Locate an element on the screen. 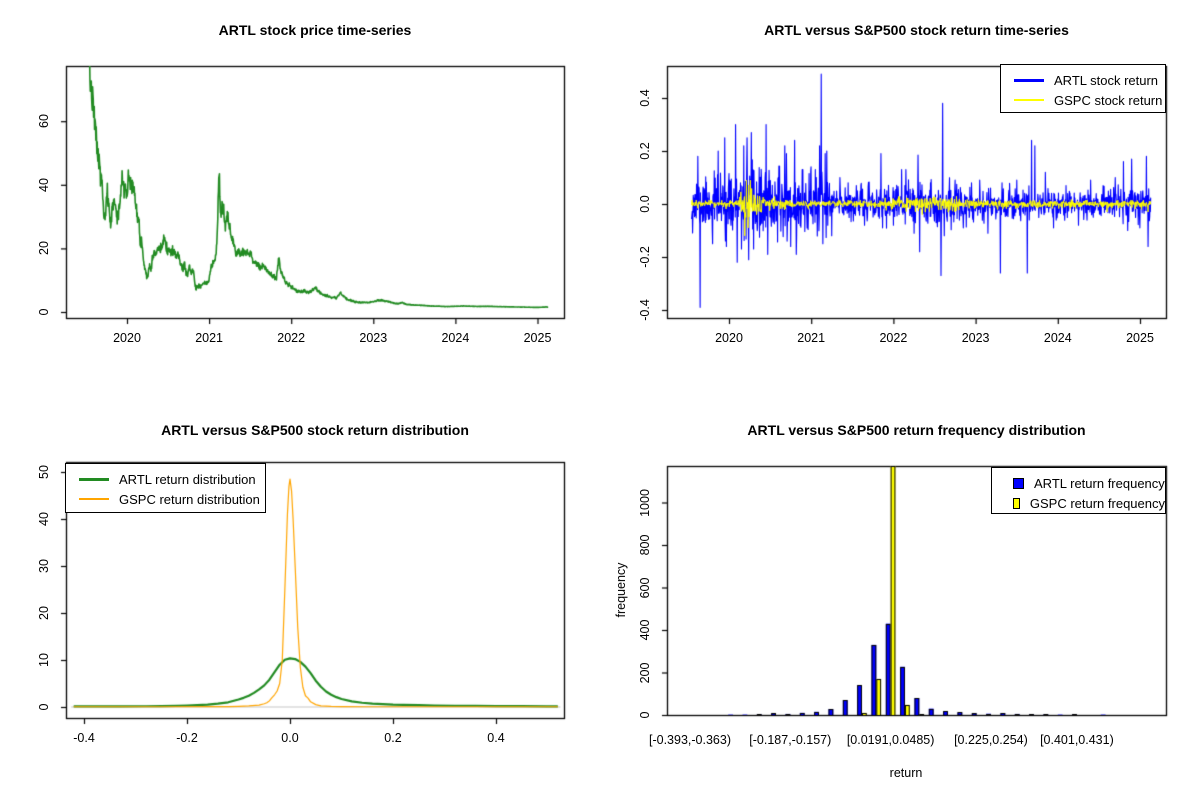  legend-item-gspc-density: GSPC return distribution is located at coordinates (165, 499).